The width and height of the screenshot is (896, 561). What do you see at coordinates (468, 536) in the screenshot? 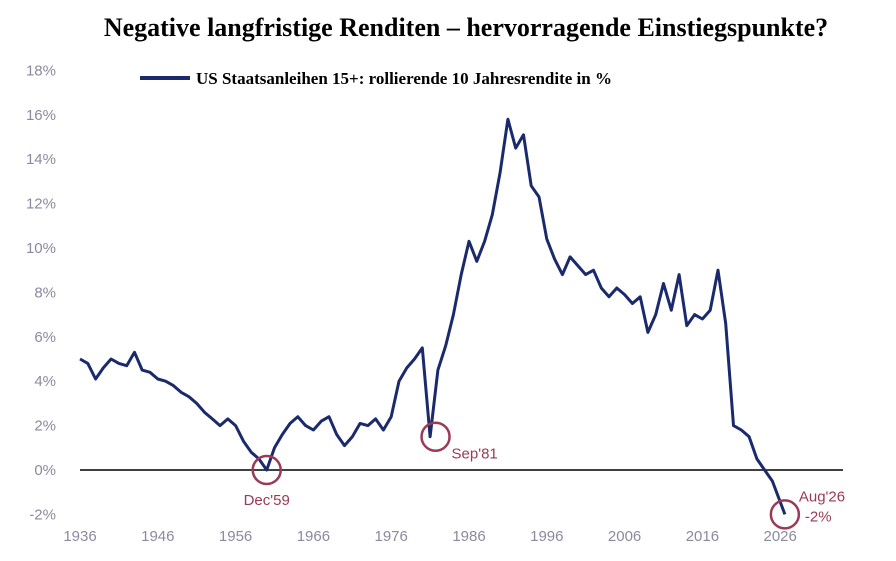
I see `x-tick-label: 1986` at bounding box center [468, 536].